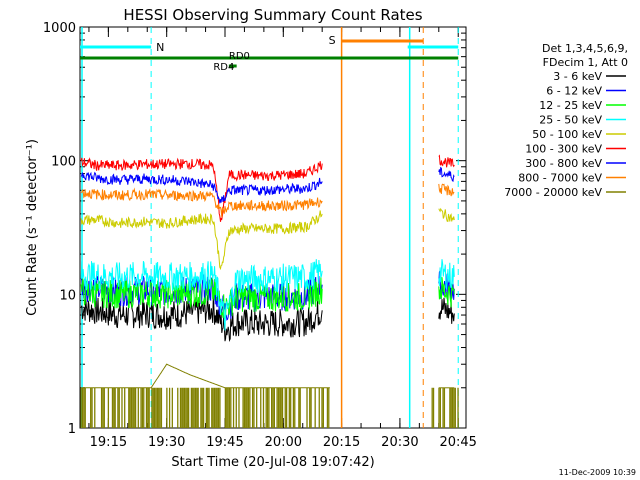 The width and height of the screenshot is (640, 480). Describe the element at coordinates (597, 472) in the screenshot. I see `timestamp: 11-Dec-2009 10:39` at that location.